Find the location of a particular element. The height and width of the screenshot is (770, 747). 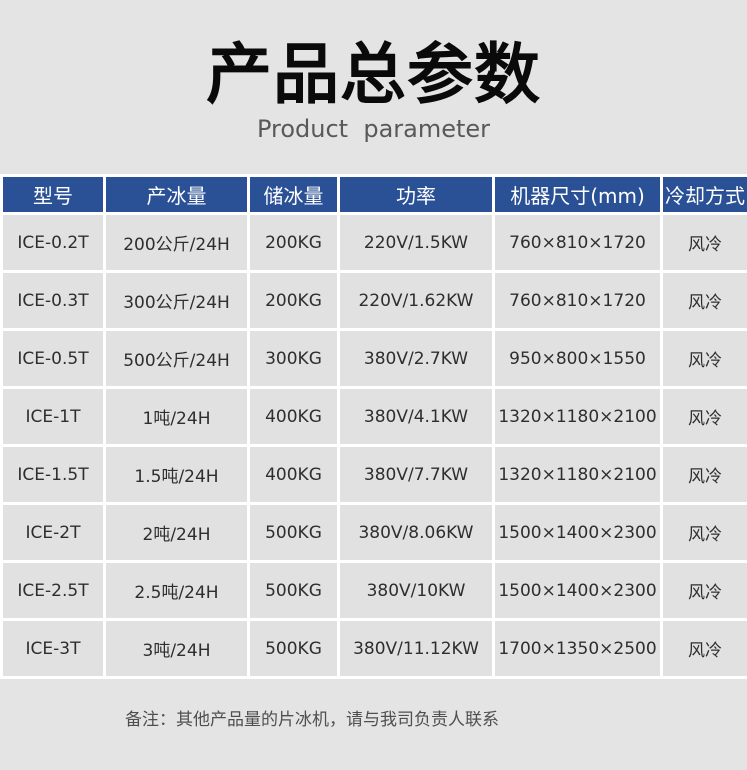

cell-model: ICE-0.2T is located at coordinates (53, 242).